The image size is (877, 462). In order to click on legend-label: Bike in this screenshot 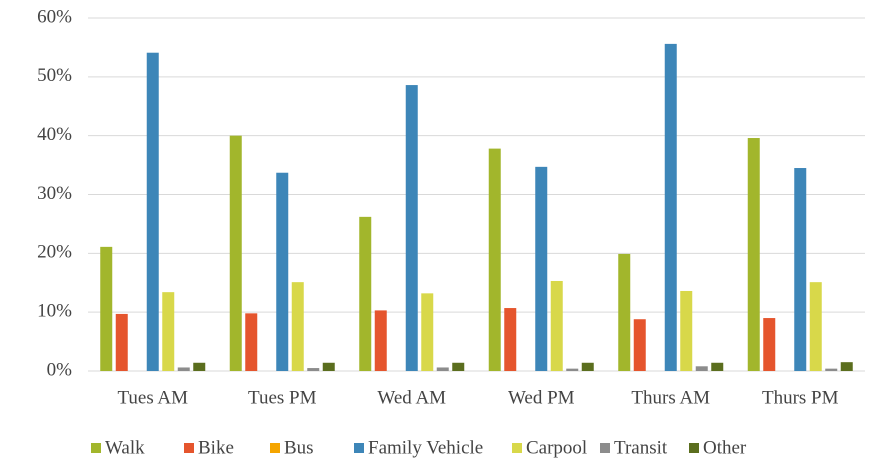, I will do `click(216, 447)`.